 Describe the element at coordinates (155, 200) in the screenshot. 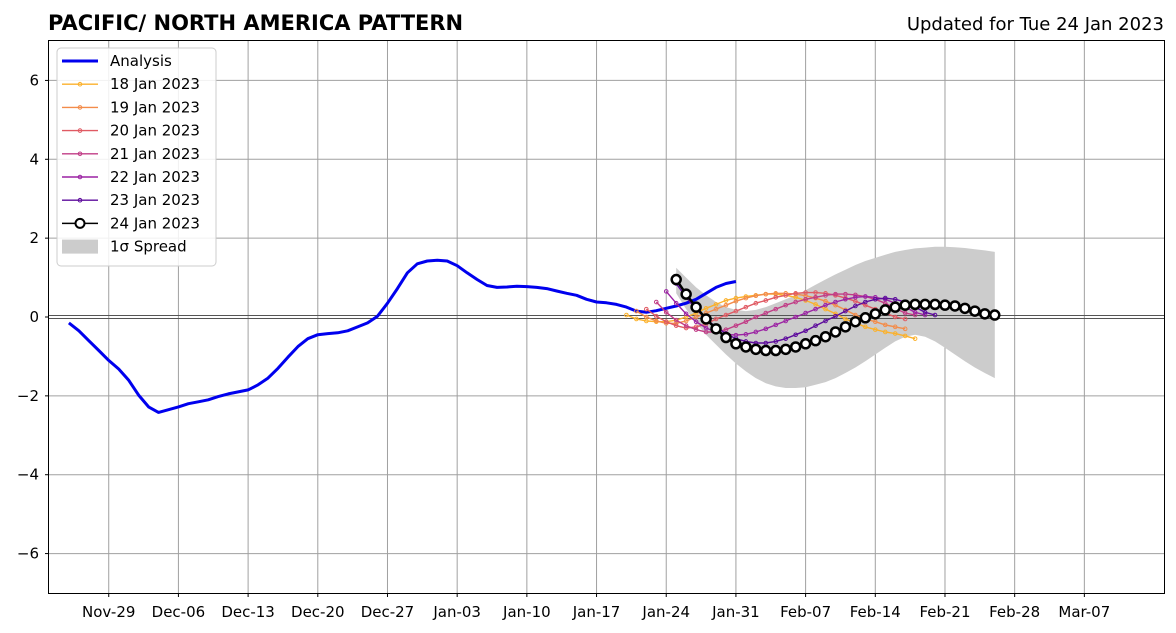

I see `legend-label: 23 Jan 2023` at that location.